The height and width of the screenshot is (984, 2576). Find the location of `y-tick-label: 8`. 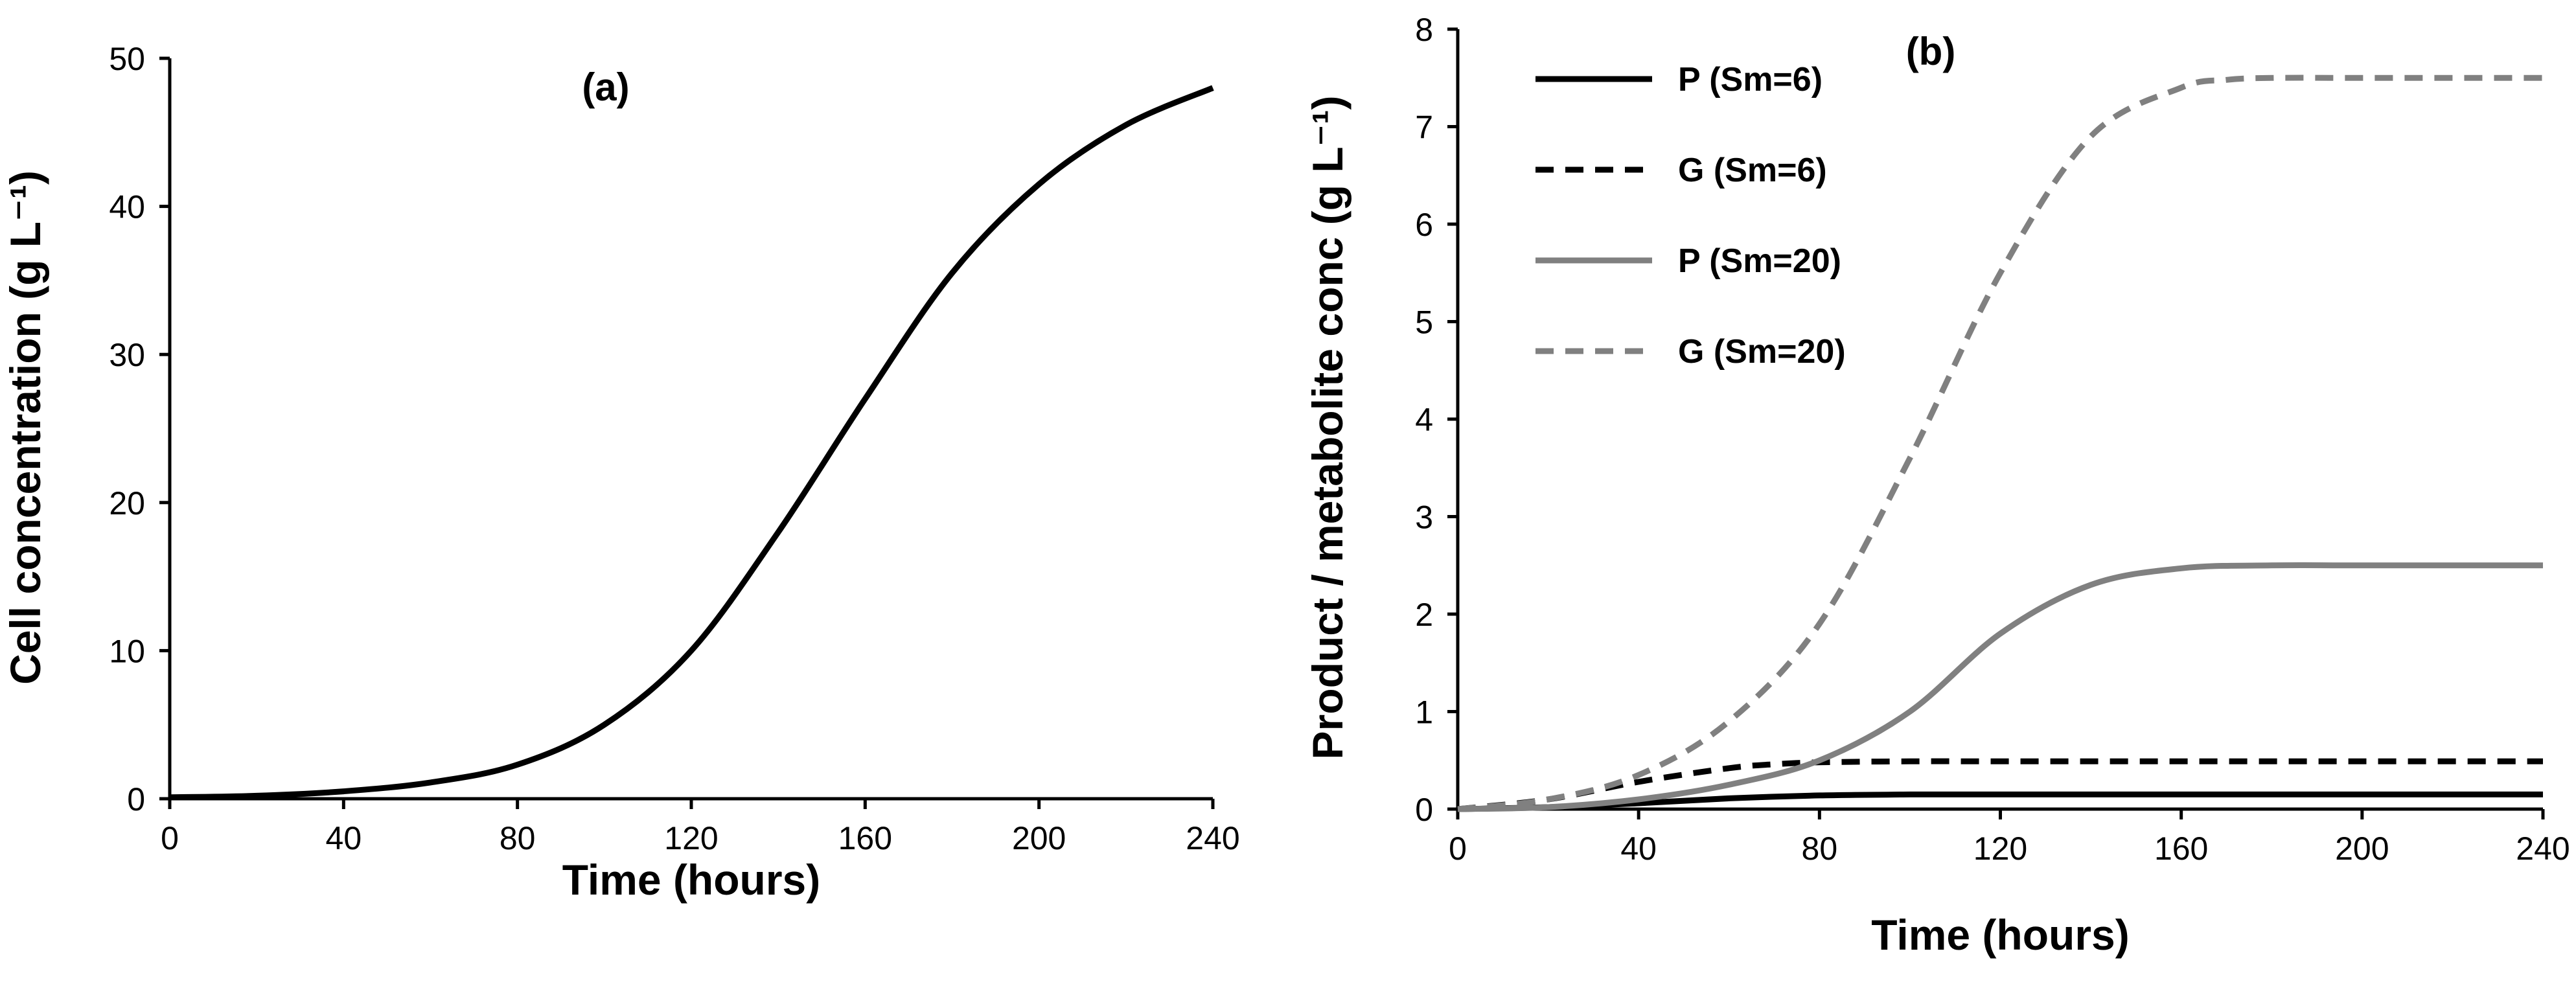

y-tick-label: 8 is located at coordinates (1424, 30).